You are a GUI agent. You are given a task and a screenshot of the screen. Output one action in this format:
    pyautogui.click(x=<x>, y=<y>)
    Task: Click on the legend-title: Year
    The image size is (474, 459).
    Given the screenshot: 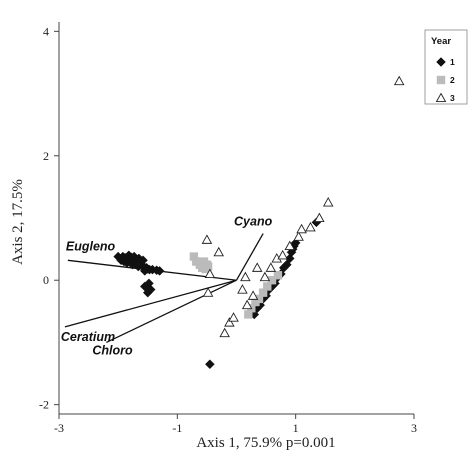 What is the action you would take?
    pyautogui.click(x=441, y=41)
    